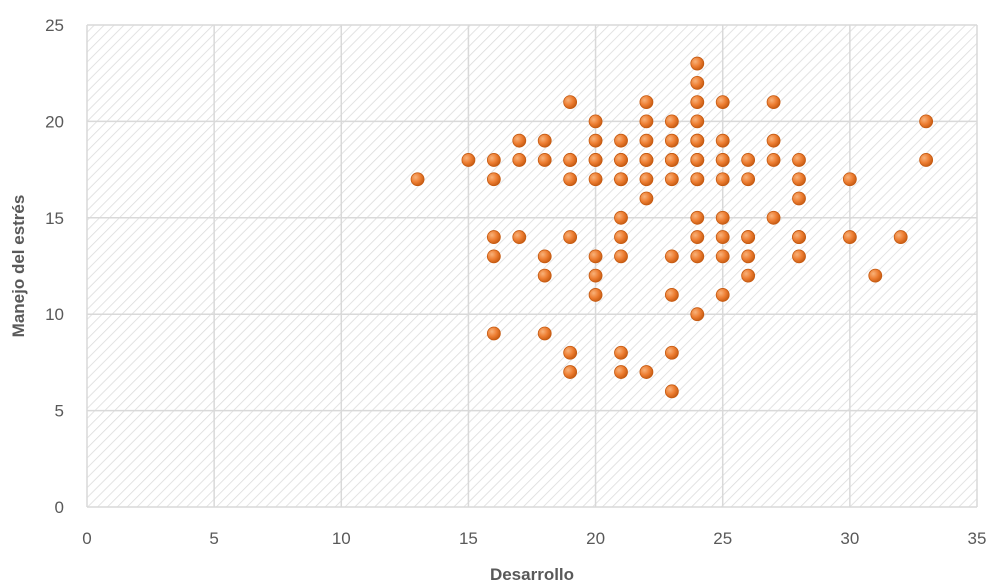 This screenshot has width=992, height=585. I want to click on x-tick-label: 35, so click(977, 538).